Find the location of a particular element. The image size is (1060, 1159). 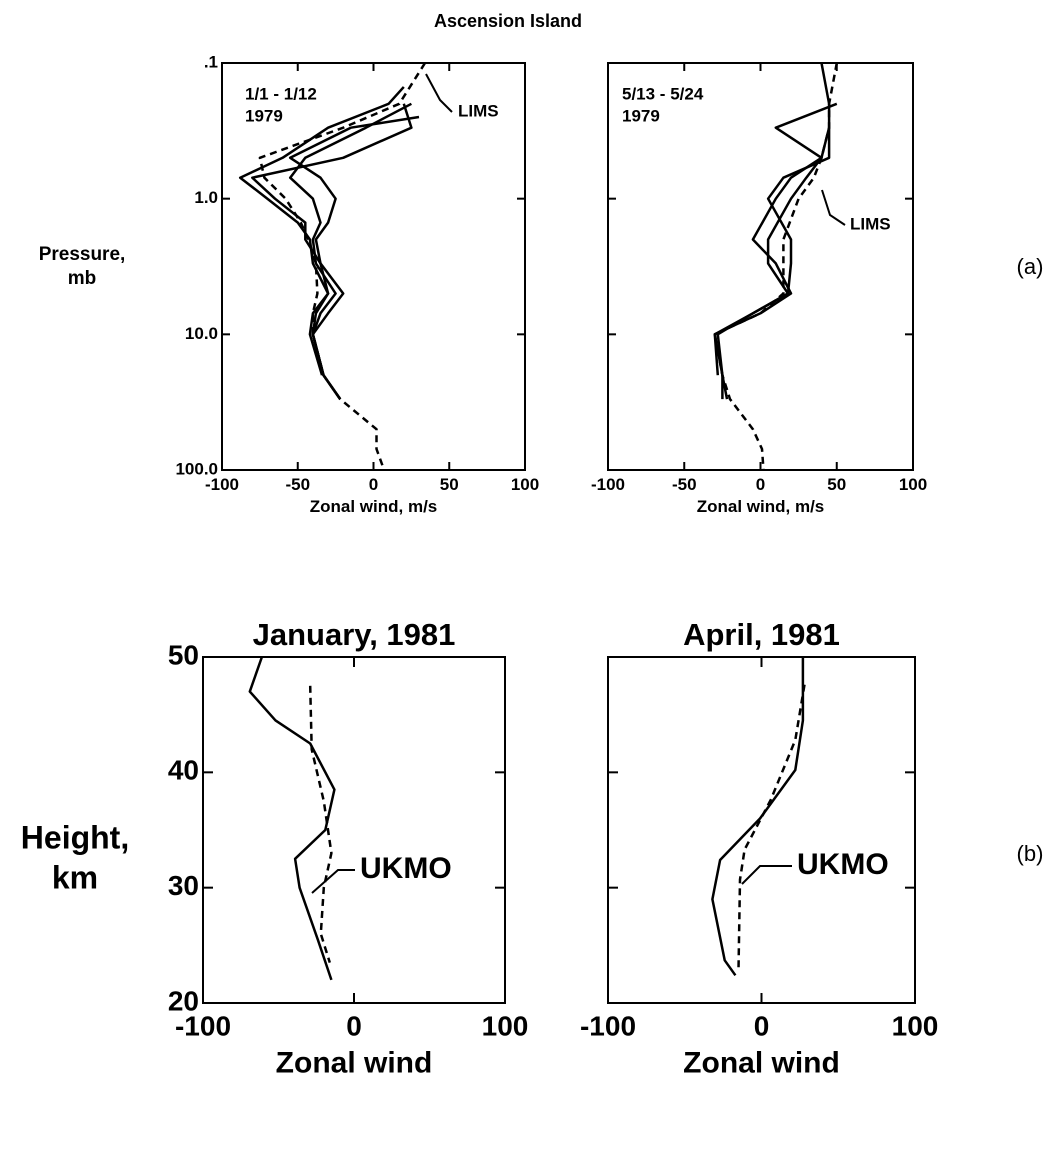

y-tick-label: 50 is located at coordinates (183, 654).